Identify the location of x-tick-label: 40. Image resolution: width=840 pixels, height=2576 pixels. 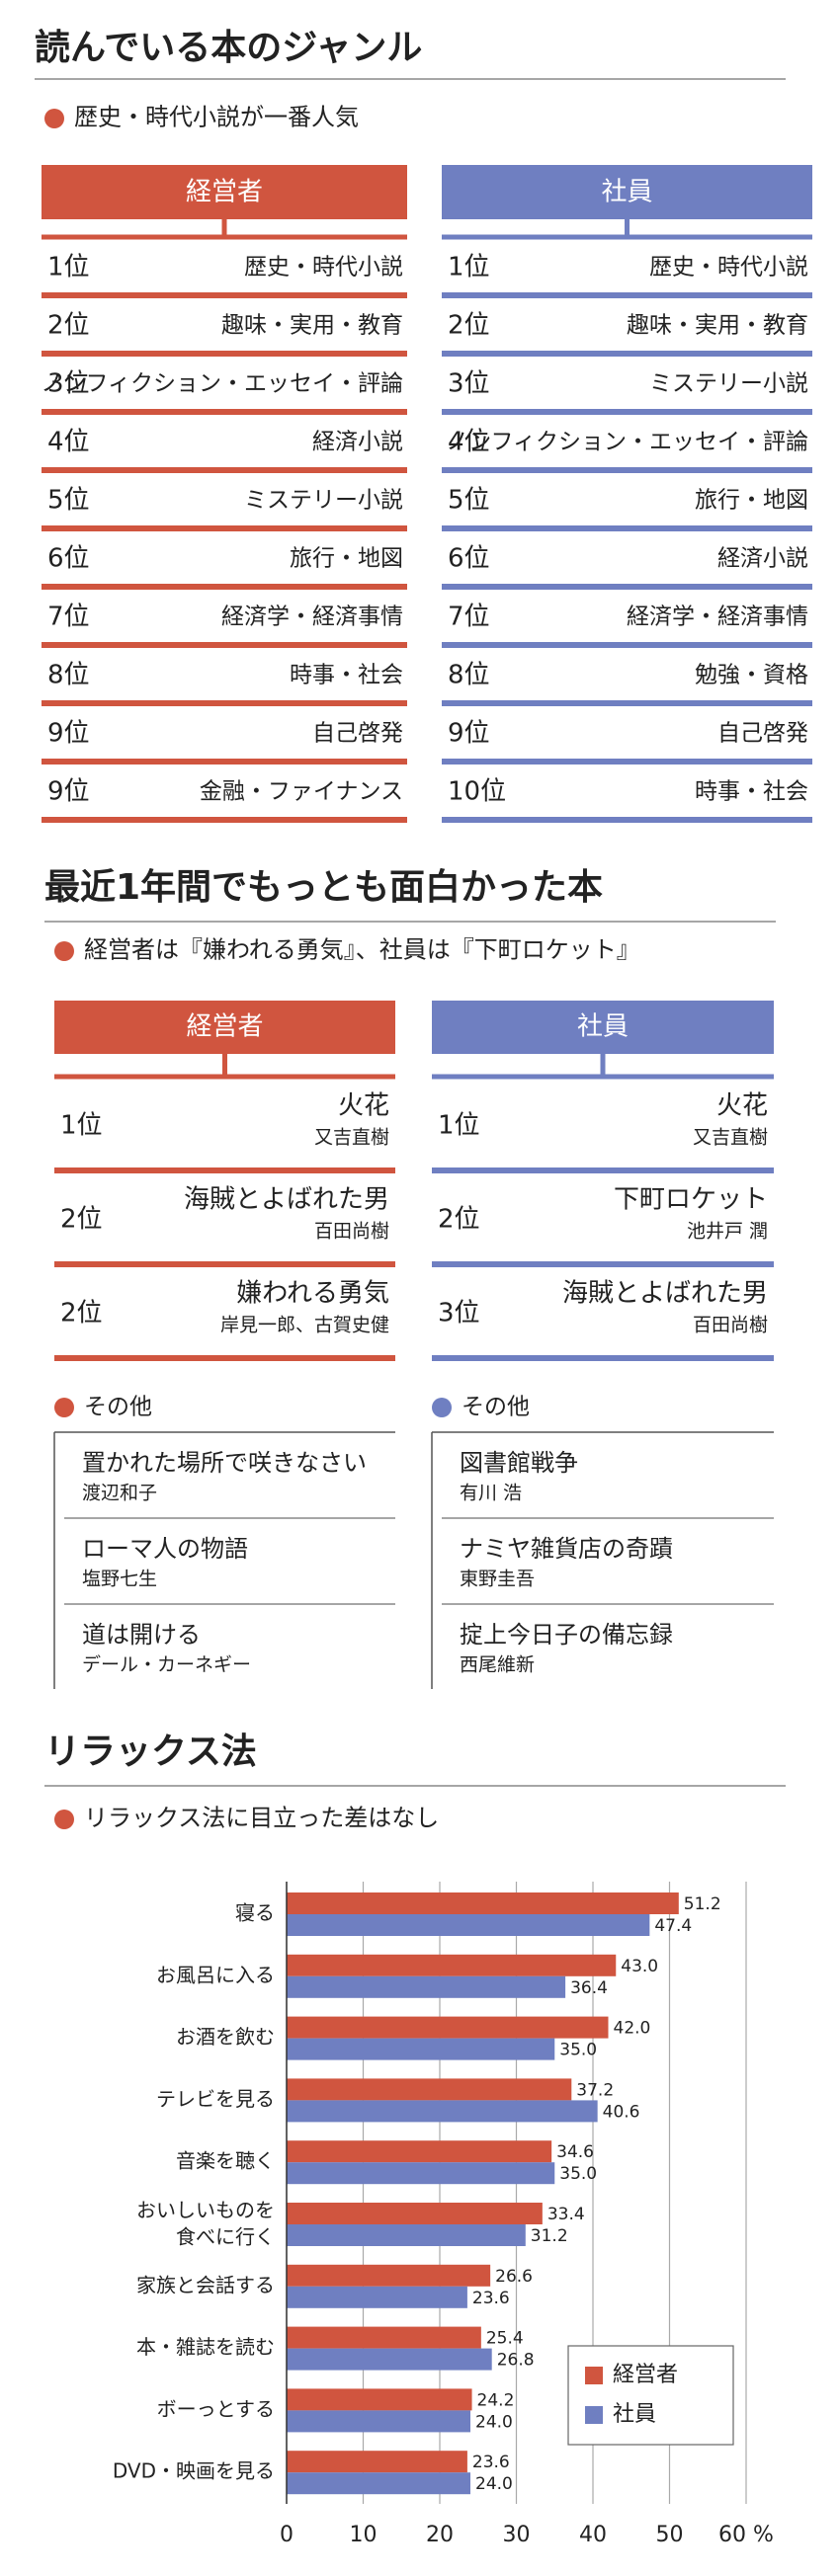
(593, 2535).